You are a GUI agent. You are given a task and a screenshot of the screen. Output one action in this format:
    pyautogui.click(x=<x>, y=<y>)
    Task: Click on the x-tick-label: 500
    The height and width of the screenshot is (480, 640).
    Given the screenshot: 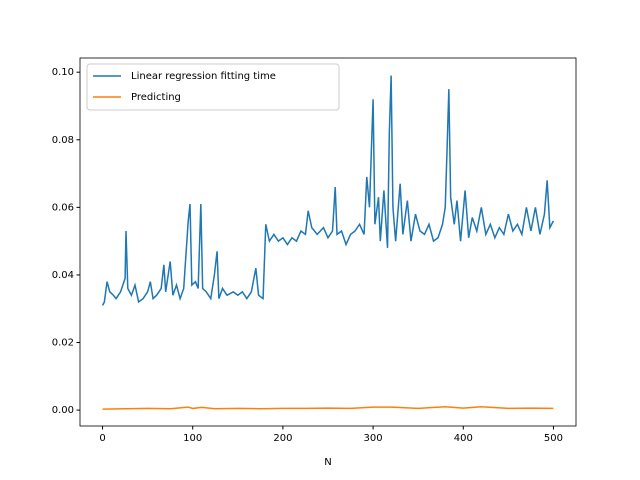 What is the action you would take?
    pyautogui.click(x=553, y=438)
    